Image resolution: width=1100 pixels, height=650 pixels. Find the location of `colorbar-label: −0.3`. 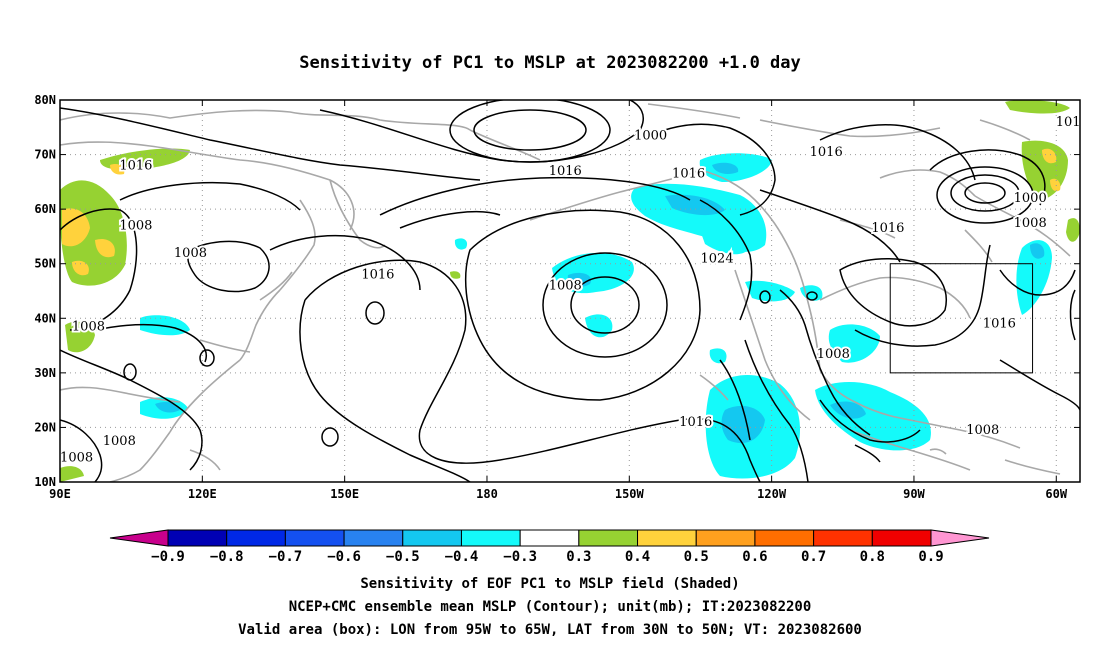

colorbar-label: −0.3 is located at coordinates (520, 557).